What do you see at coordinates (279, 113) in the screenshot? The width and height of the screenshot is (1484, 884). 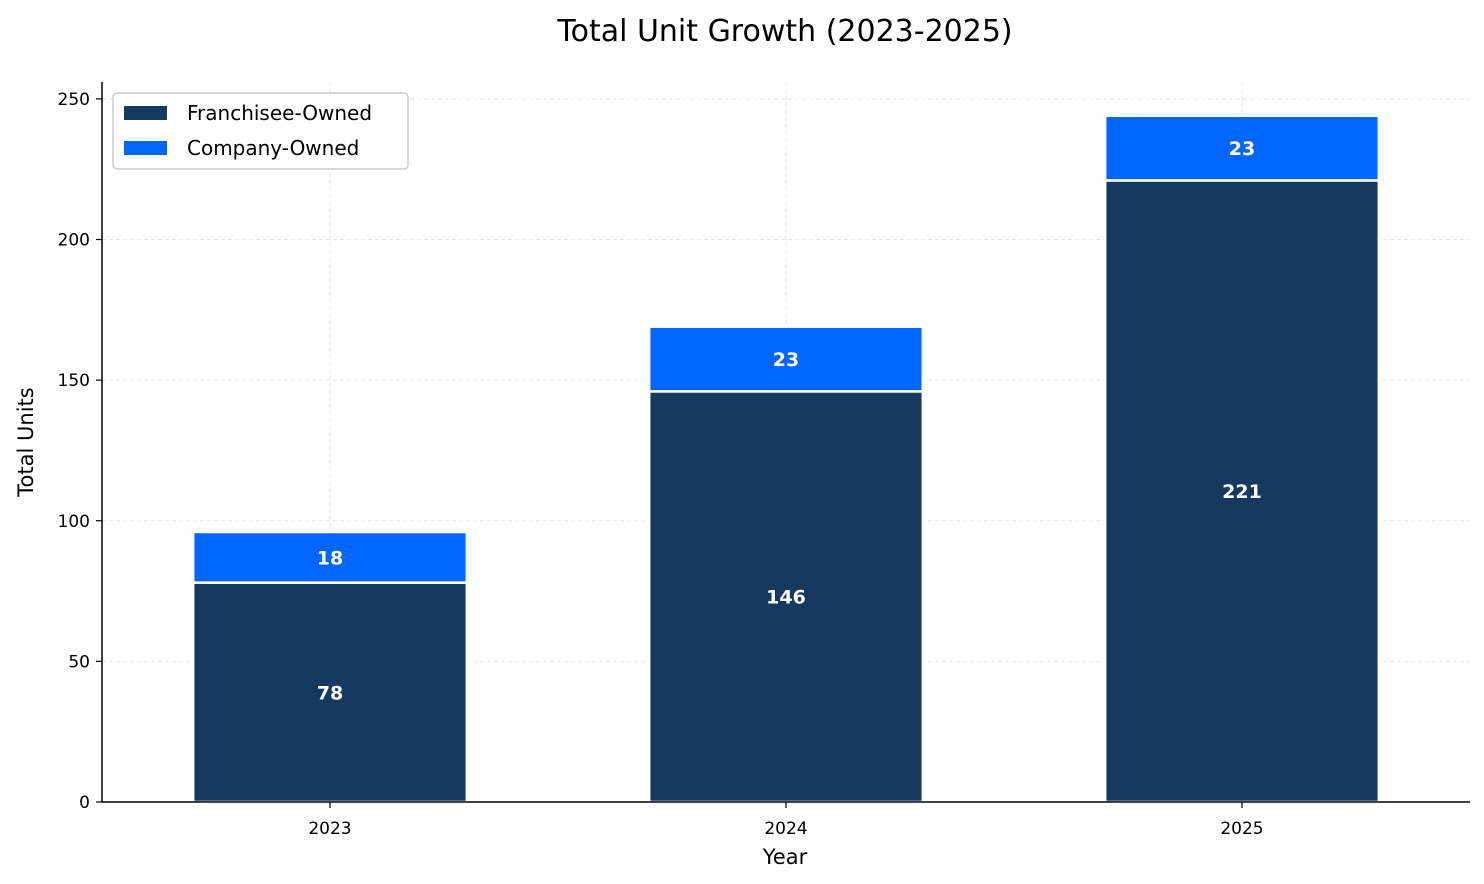 I see `legend-label: Franchisee-Owned` at bounding box center [279, 113].